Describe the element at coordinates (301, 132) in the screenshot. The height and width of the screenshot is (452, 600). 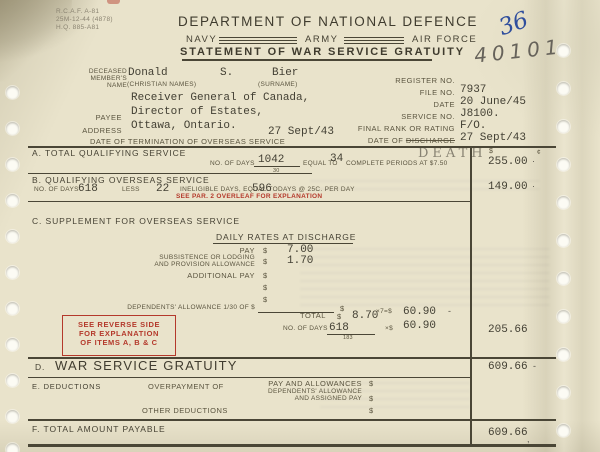
I see `termination-date-value: 27 Sept/43` at that location.